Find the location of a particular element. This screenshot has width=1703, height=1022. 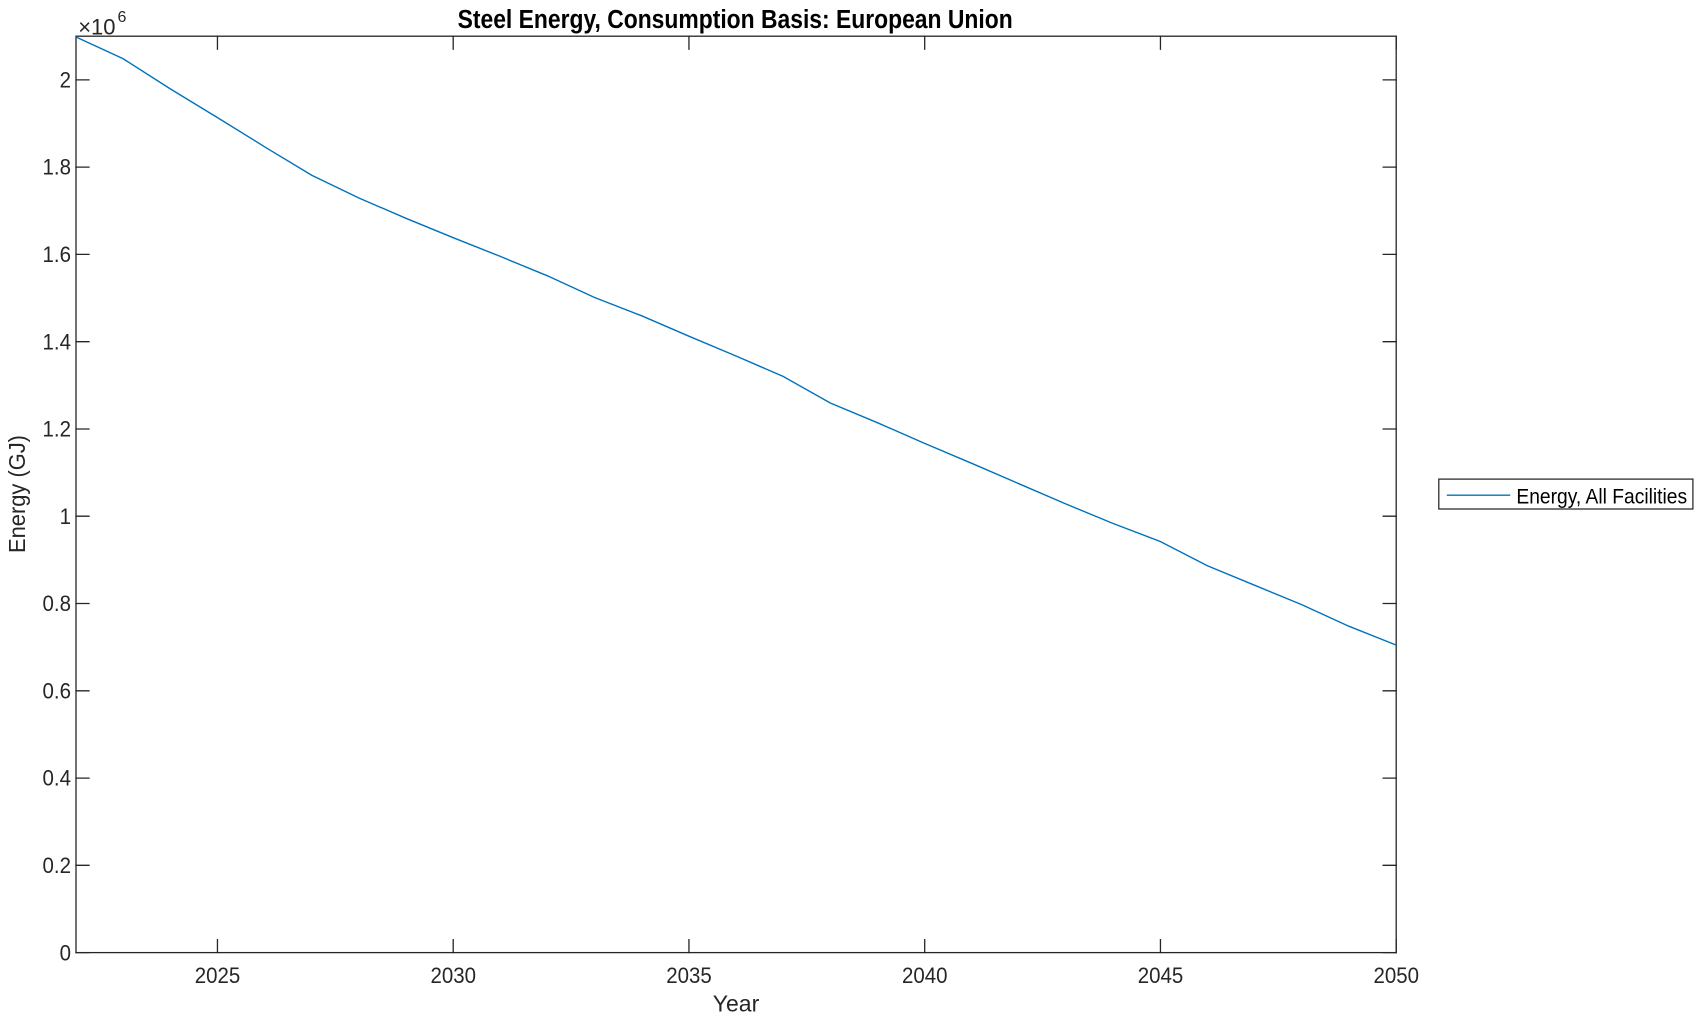

svg-text: Energy, All Facilities is located at coordinates (1601, 497).